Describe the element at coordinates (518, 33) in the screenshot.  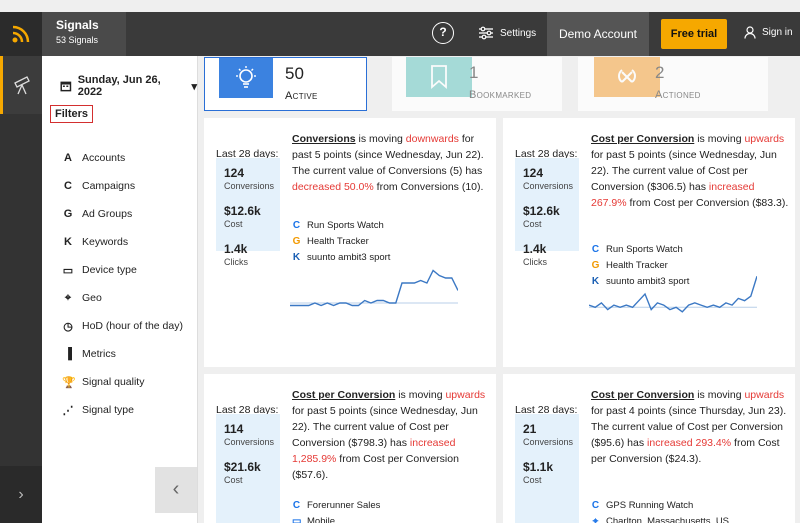
I see `settings-label: Settings` at that location.